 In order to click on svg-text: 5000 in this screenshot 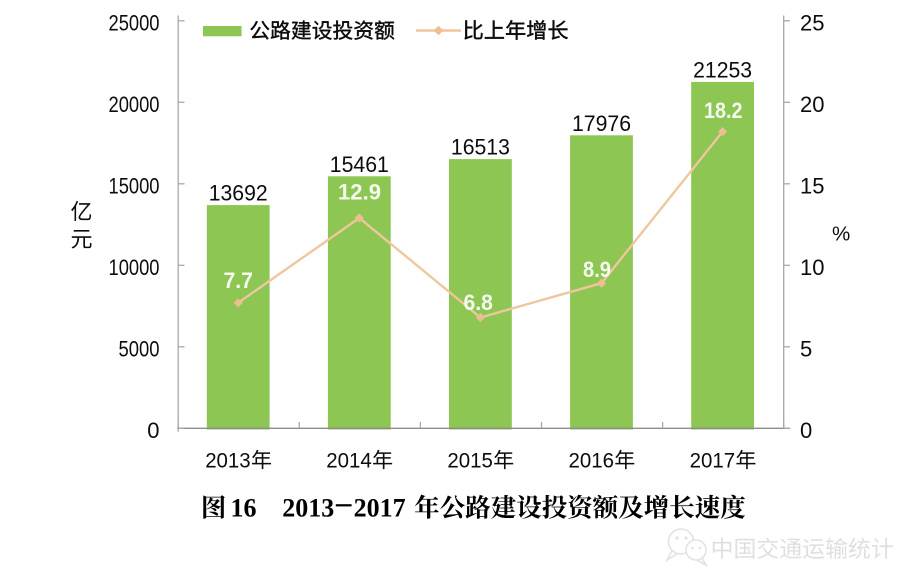, I will do `click(139, 348)`.